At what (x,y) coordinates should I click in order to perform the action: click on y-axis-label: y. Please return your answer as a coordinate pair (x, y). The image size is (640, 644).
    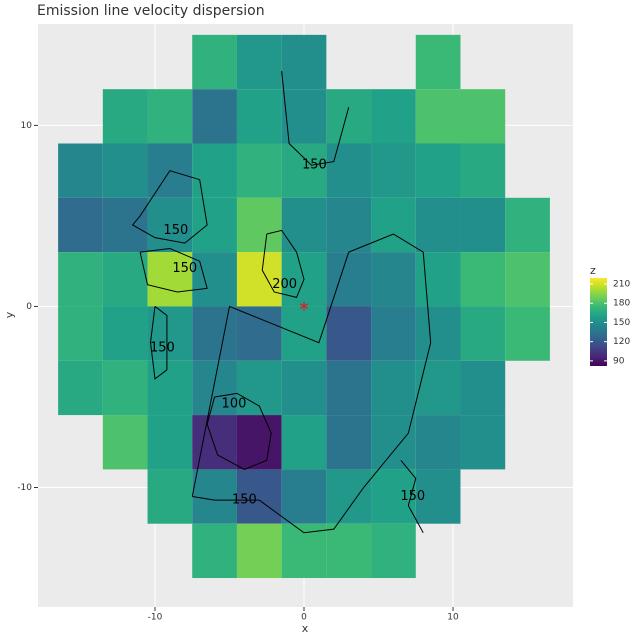
    Looking at the image, I should click on (9, 314).